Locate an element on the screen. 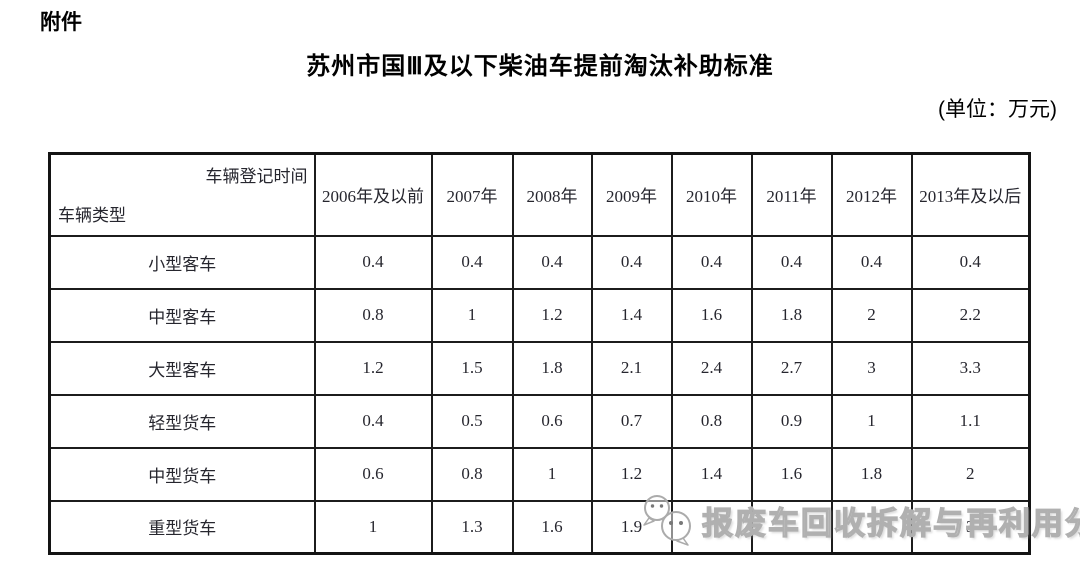  table-cell: 0.7 is located at coordinates (631, 421).